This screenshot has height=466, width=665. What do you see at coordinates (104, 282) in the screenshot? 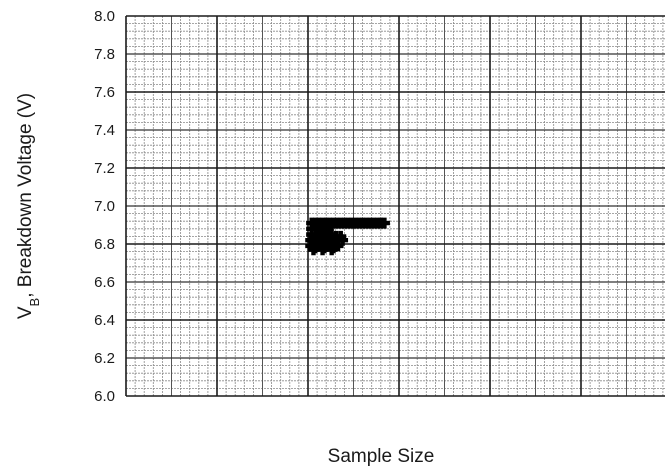
I see `y-tick-label: 6.6` at bounding box center [104, 282].